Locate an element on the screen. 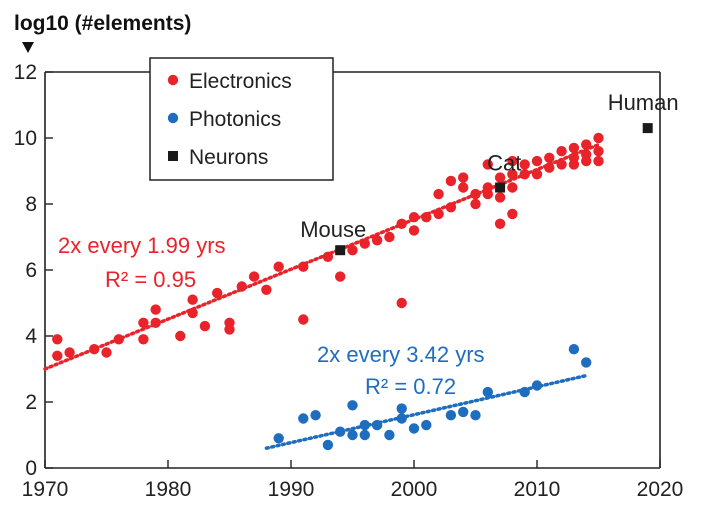 Image resolution: width=720 pixels, height=515 pixels. fit-annotation-rate: 2x every 1.99 yrs is located at coordinates (142, 245).